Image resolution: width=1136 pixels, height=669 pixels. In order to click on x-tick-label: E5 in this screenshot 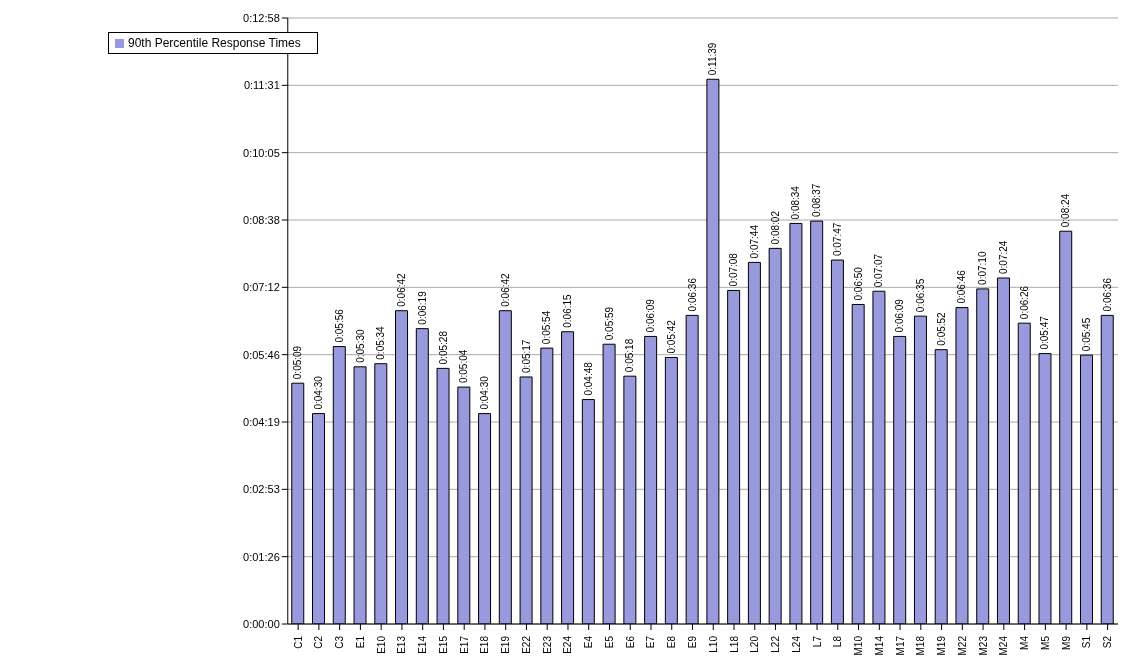, I will do `click(609, 642)`.